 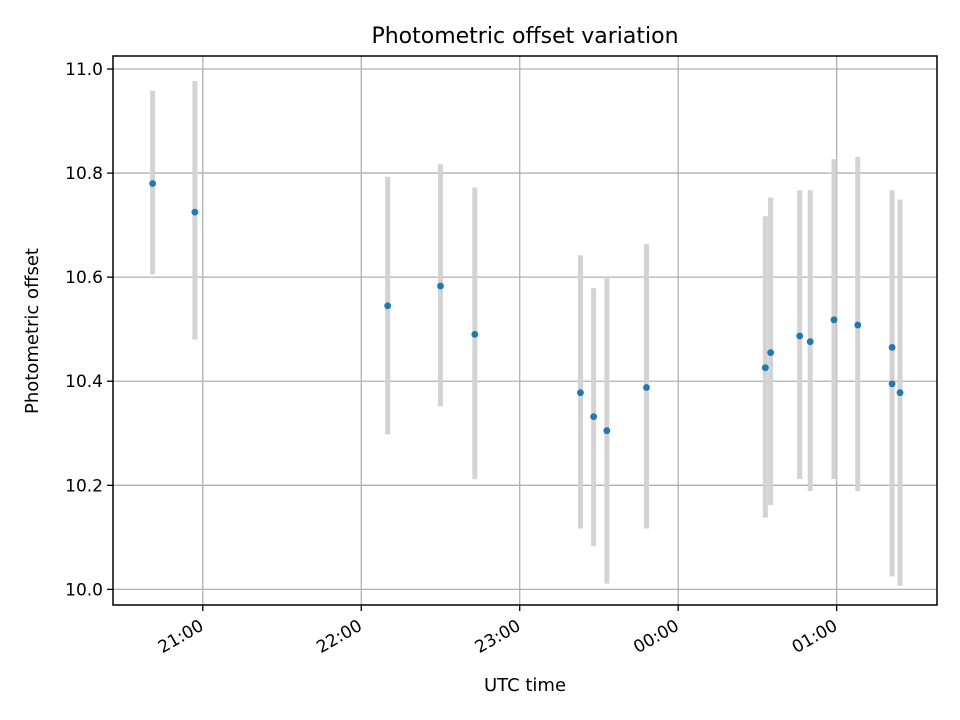 What do you see at coordinates (84, 70) in the screenshot?
I see `y-tick-label: 11.0` at bounding box center [84, 70].